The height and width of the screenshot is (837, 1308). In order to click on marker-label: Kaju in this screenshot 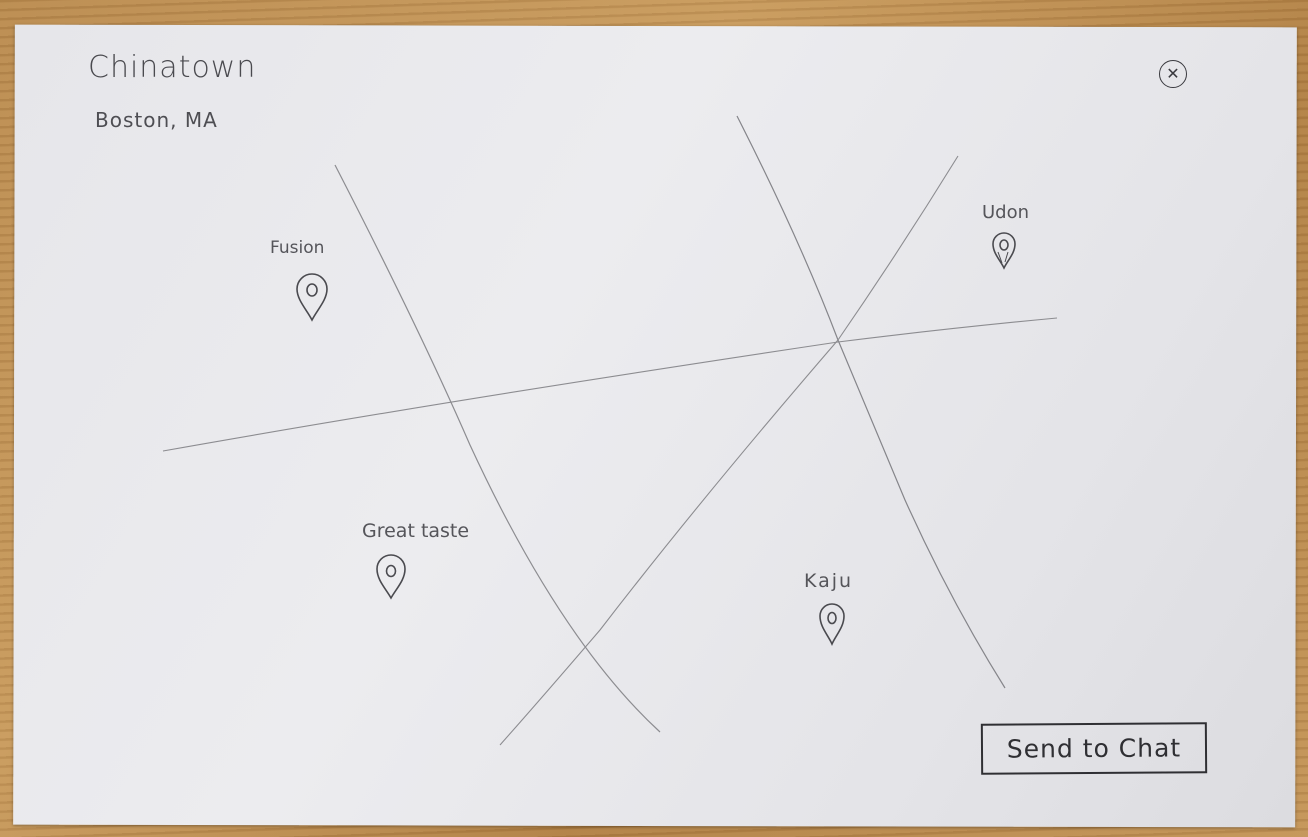, I will do `click(829, 581)`.